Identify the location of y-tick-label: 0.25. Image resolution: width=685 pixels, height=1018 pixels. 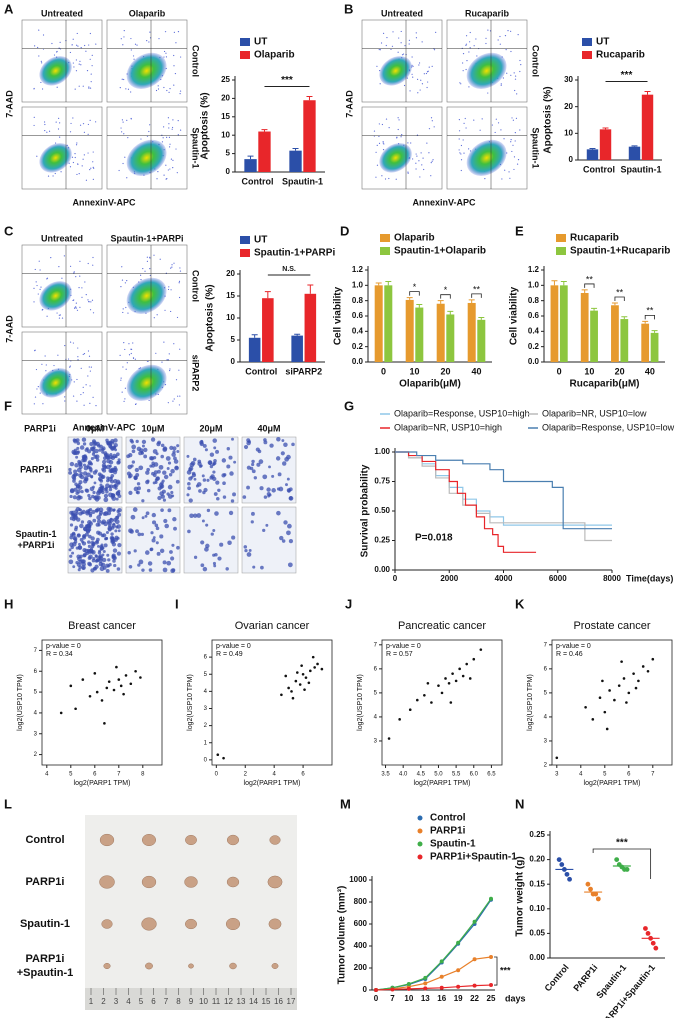
(382, 540).